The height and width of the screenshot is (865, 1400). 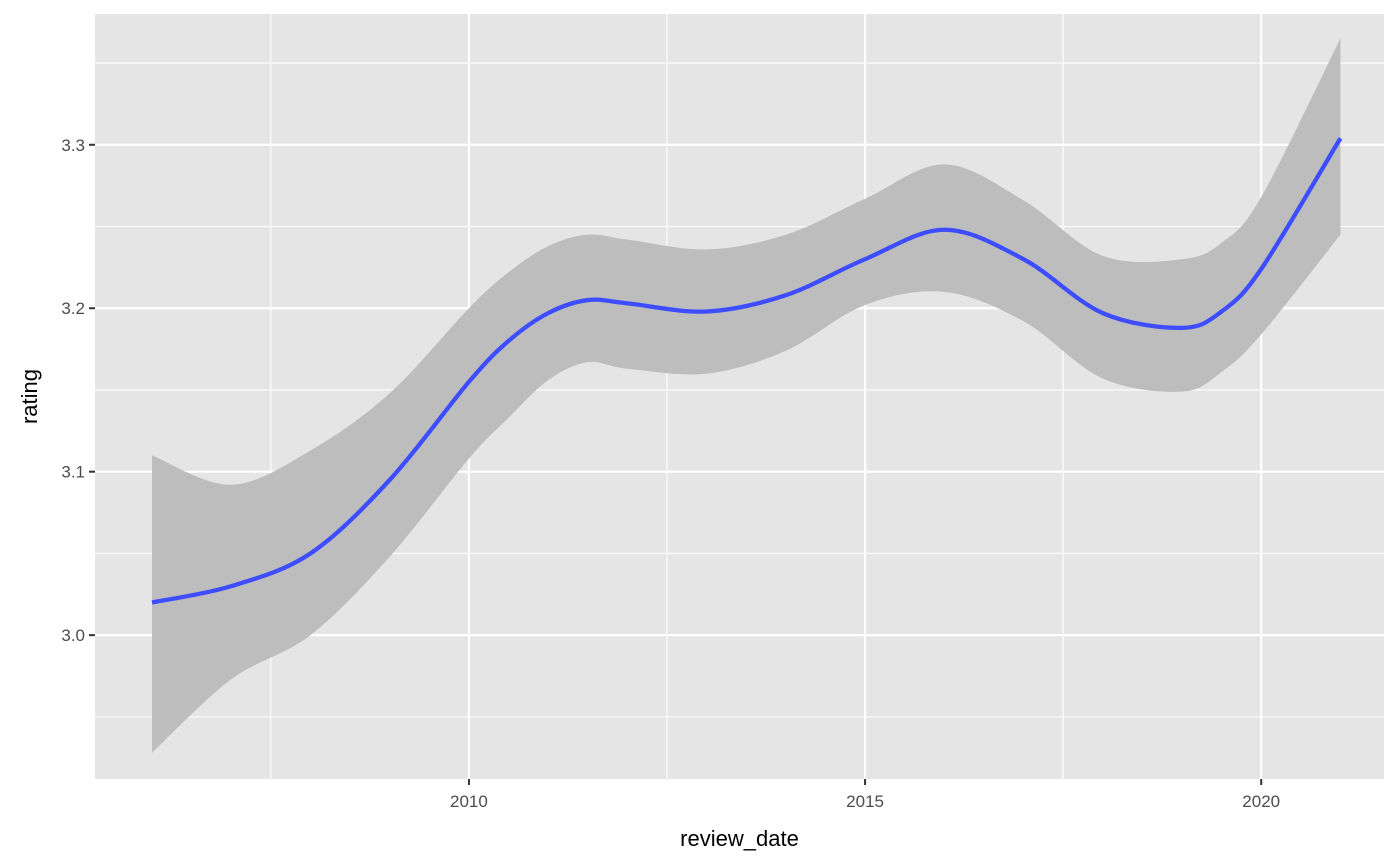 What do you see at coordinates (73, 635) in the screenshot?
I see `y-tick-label: 3.0` at bounding box center [73, 635].